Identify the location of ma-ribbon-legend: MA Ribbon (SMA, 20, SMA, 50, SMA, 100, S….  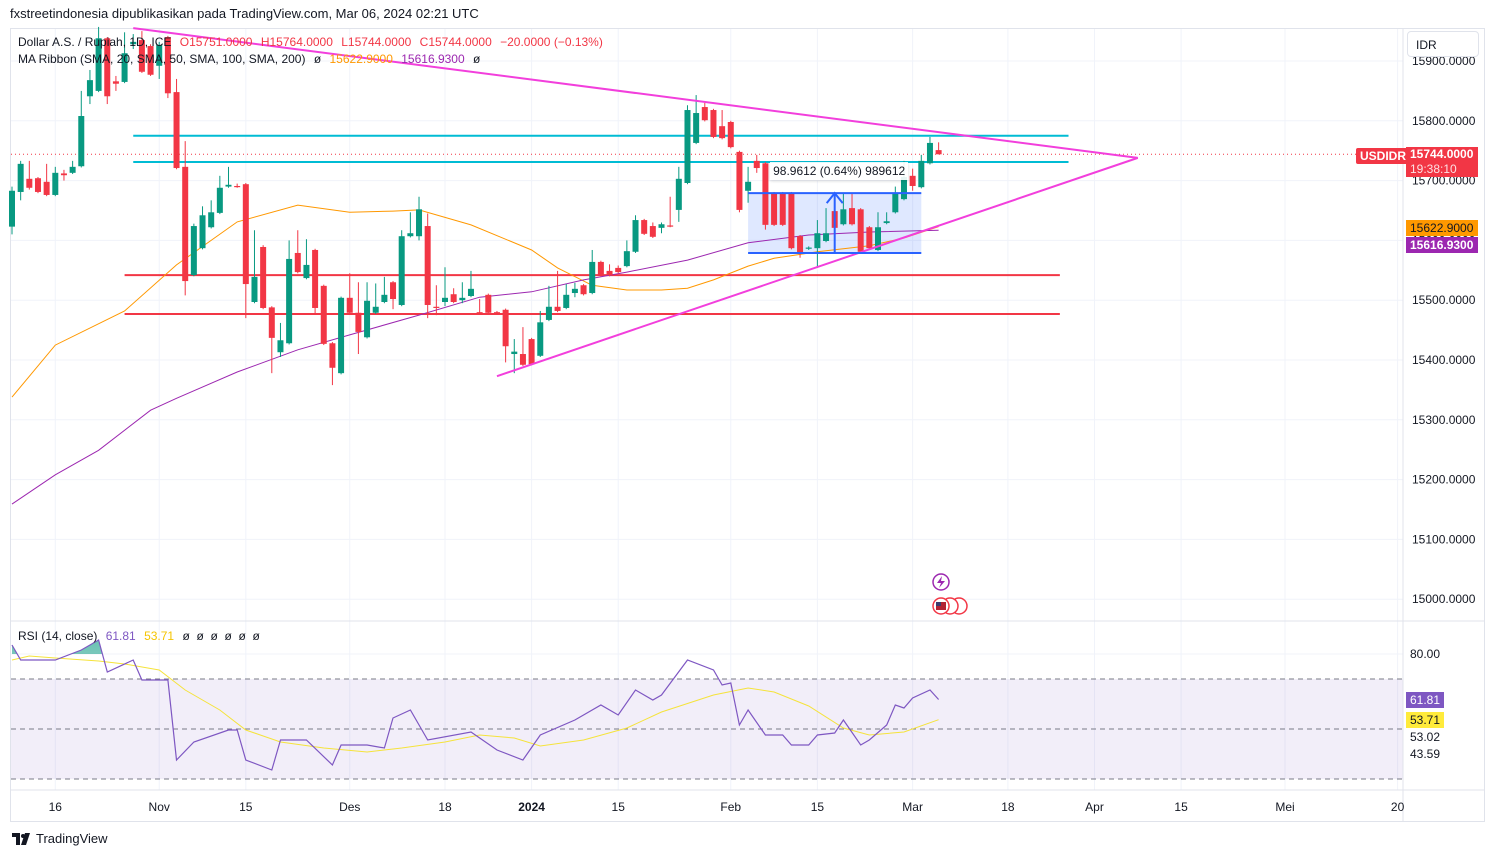
(251, 59).